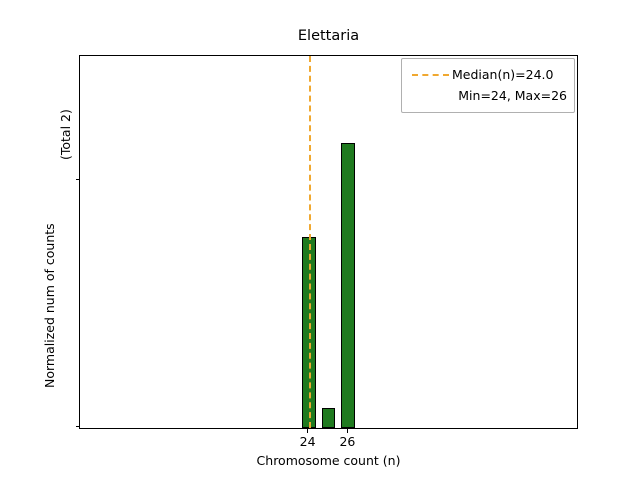  Describe the element at coordinates (309, 242) in the screenshot. I see `median-line` at that location.